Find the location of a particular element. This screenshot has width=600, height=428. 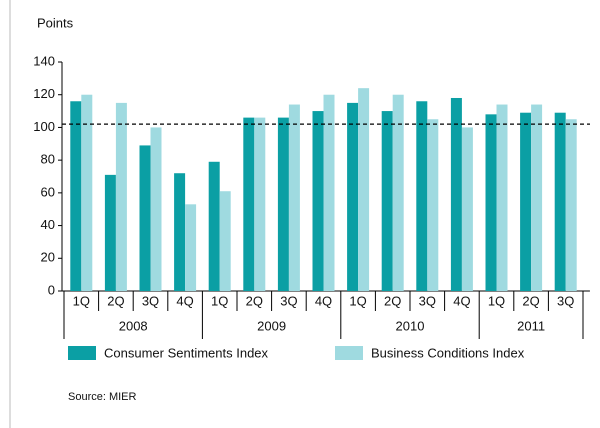

y-tick-label: 100 is located at coordinates (44, 126).